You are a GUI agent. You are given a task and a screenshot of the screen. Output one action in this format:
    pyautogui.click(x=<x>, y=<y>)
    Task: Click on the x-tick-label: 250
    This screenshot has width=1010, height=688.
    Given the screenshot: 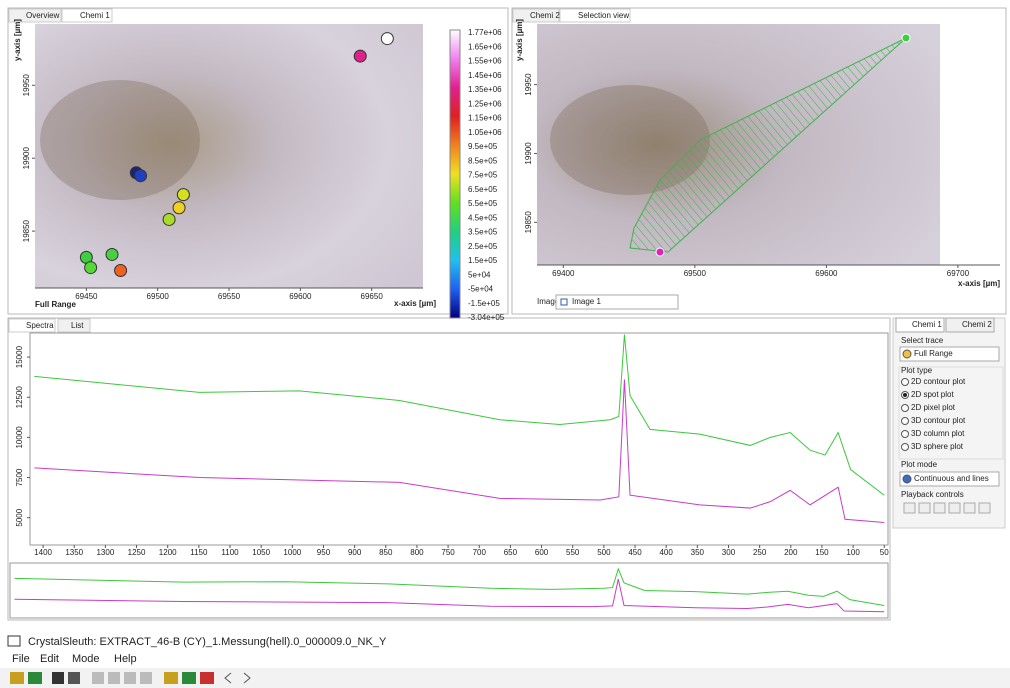 What is the action you would take?
    pyautogui.click(x=760, y=552)
    